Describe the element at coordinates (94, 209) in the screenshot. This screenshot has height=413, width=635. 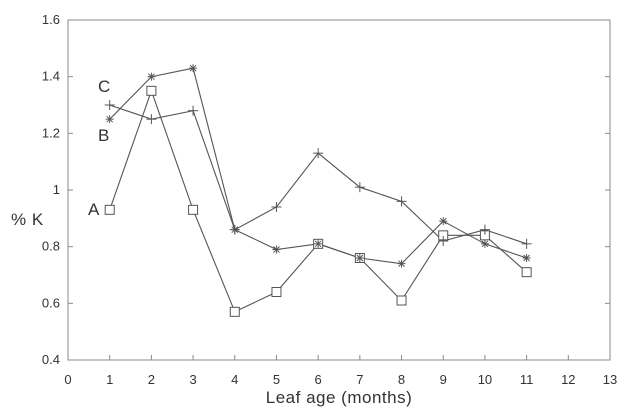
I see `series-label-a: A` at that location.